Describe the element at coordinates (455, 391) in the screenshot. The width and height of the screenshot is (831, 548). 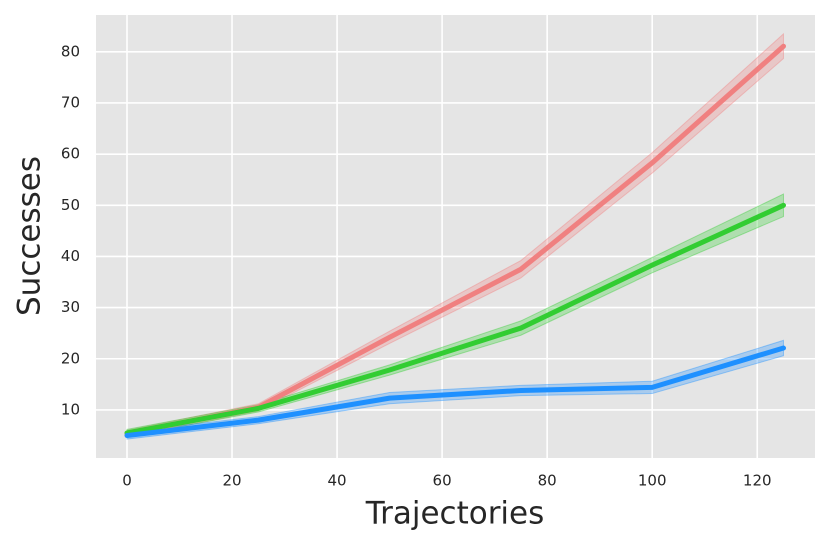
I see `line` at that location.